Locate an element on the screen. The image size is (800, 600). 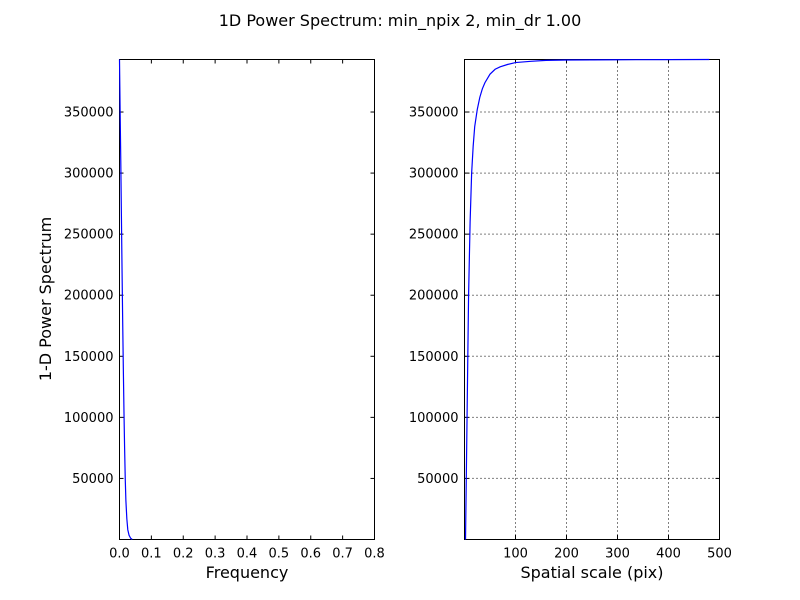
power-spectrum-y-axis-label: 1-D Power Spectrum is located at coordinates (45, 299).